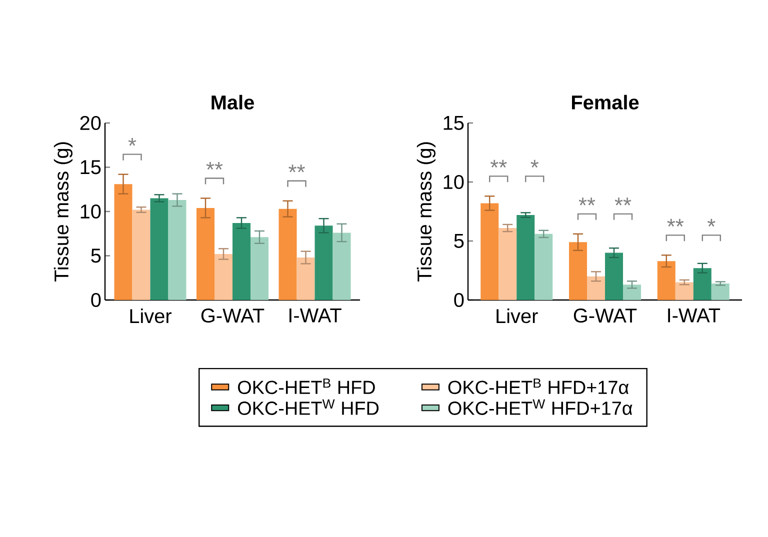 The width and height of the screenshot is (768, 537). Describe the element at coordinates (605, 102) in the screenshot. I see `chart-title: Female` at that location.